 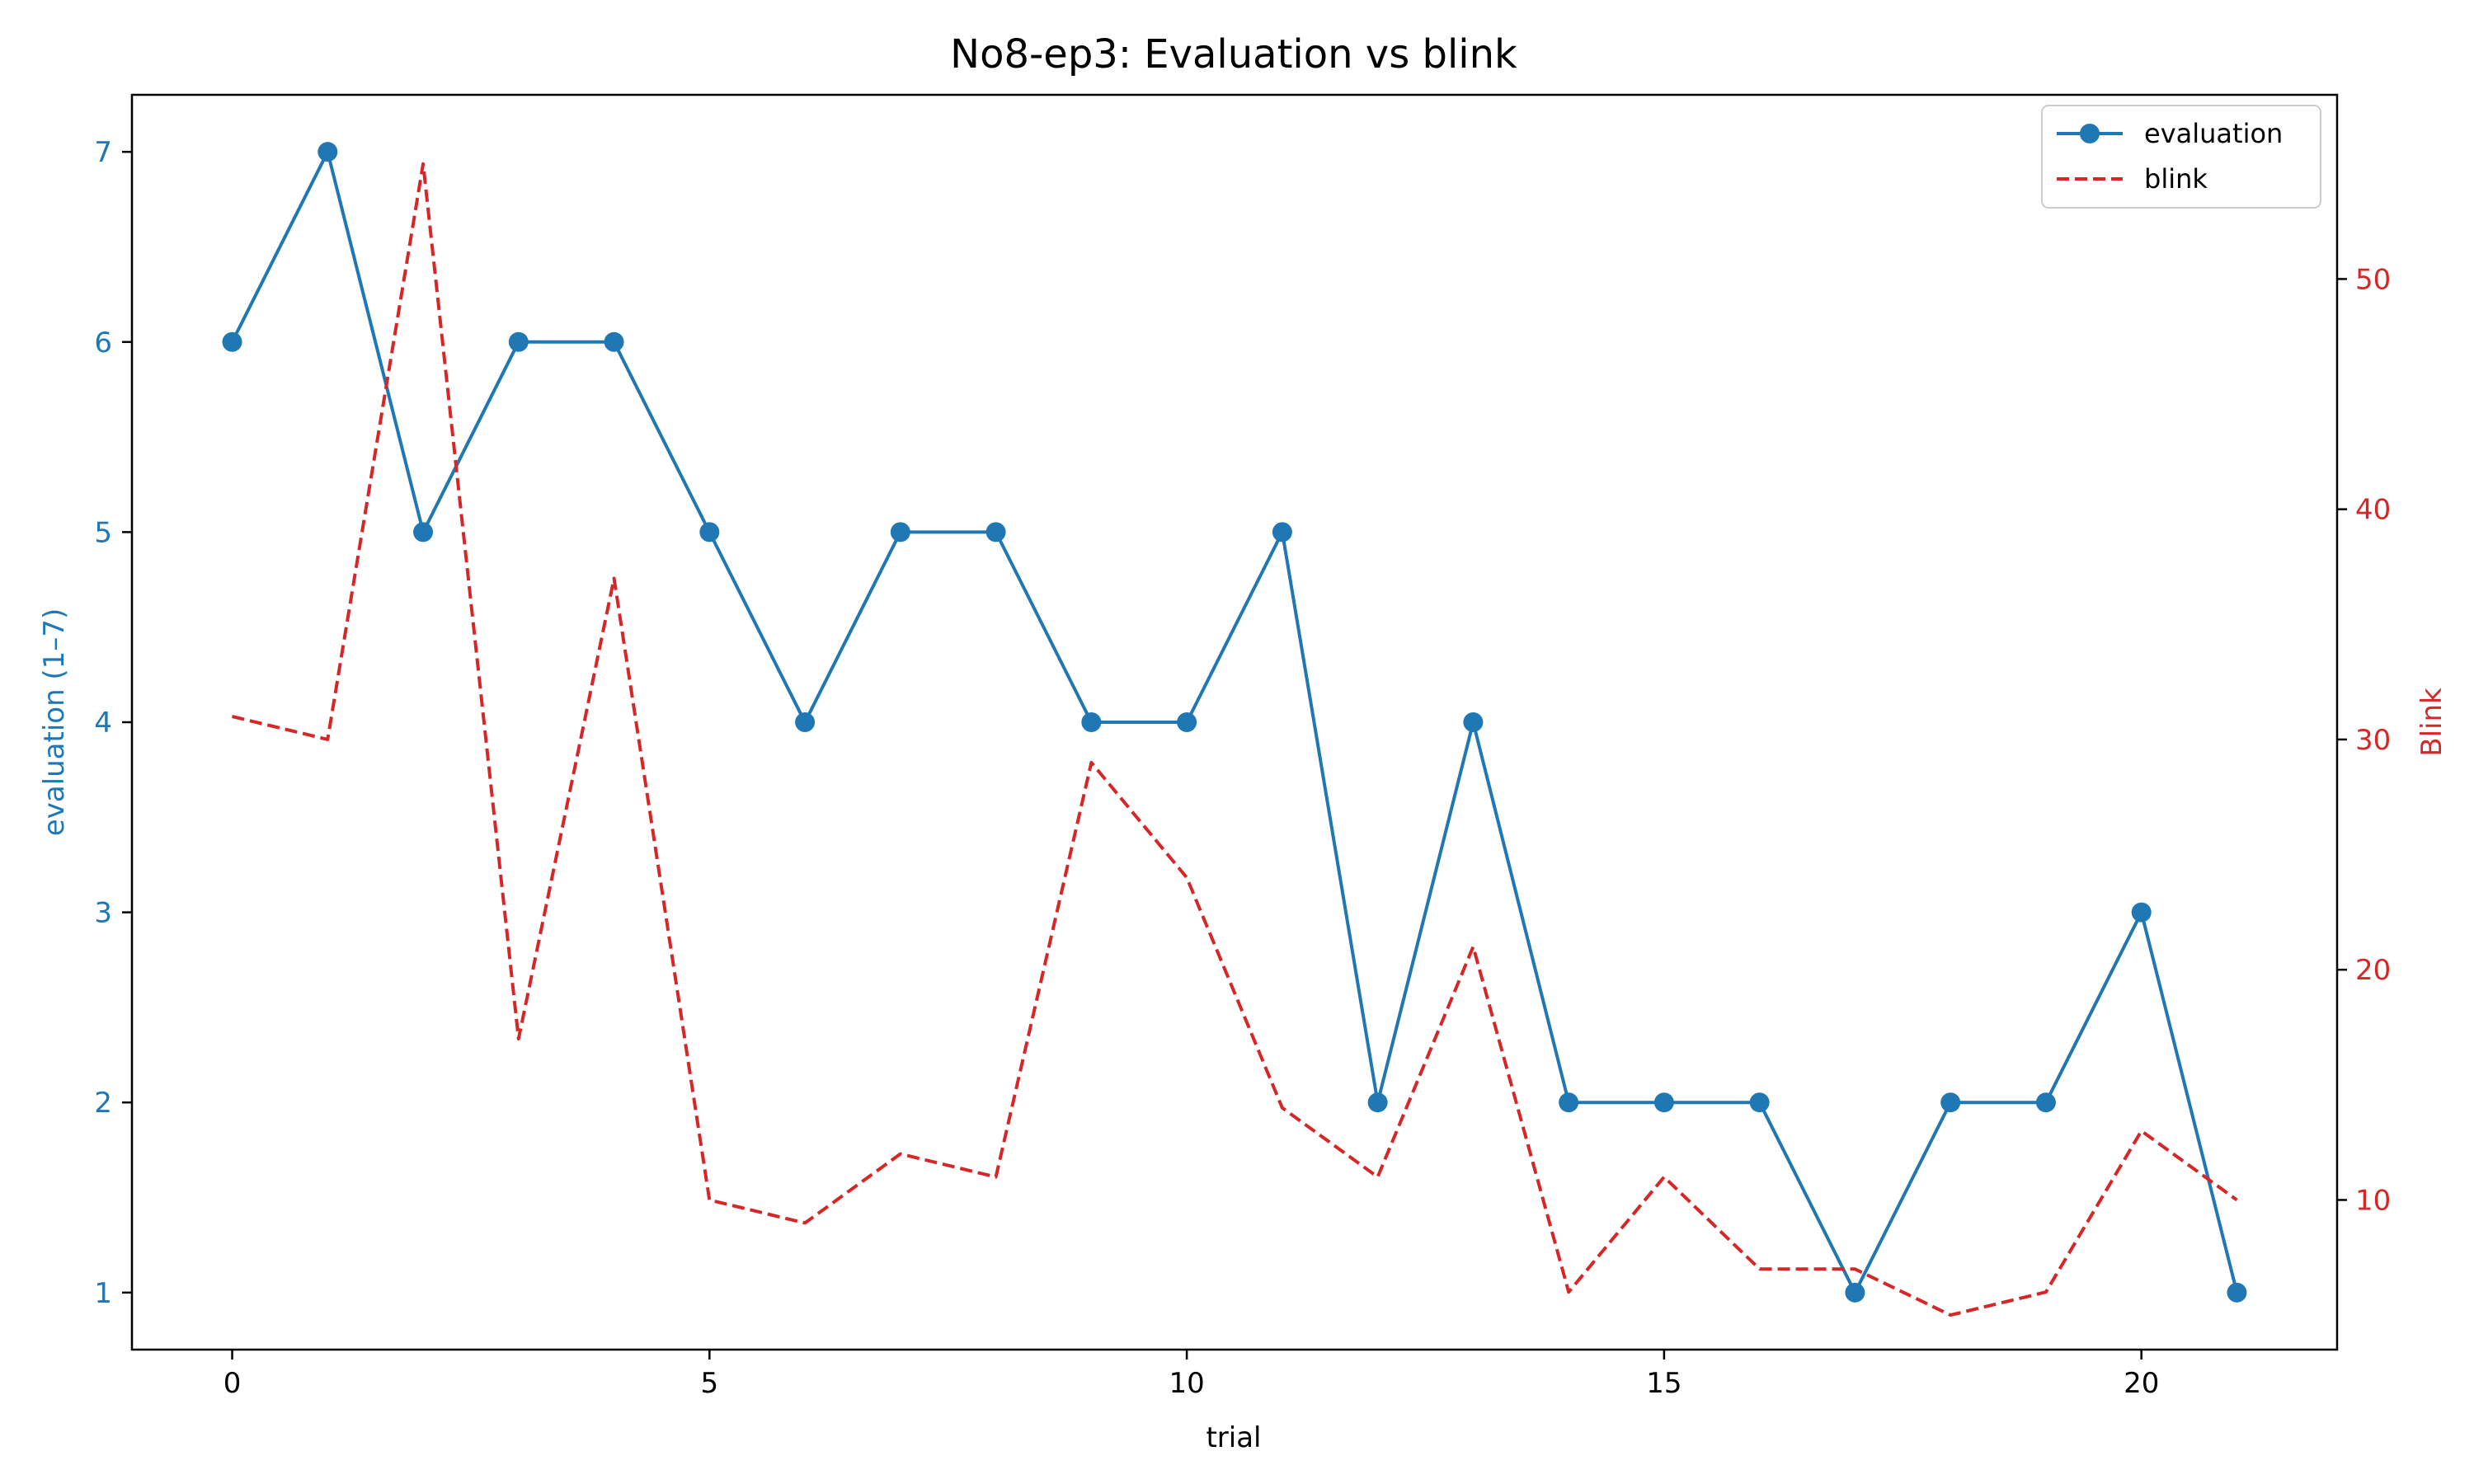 I want to click on y-right-tick-label: 40, so click(x=2373, y=510).